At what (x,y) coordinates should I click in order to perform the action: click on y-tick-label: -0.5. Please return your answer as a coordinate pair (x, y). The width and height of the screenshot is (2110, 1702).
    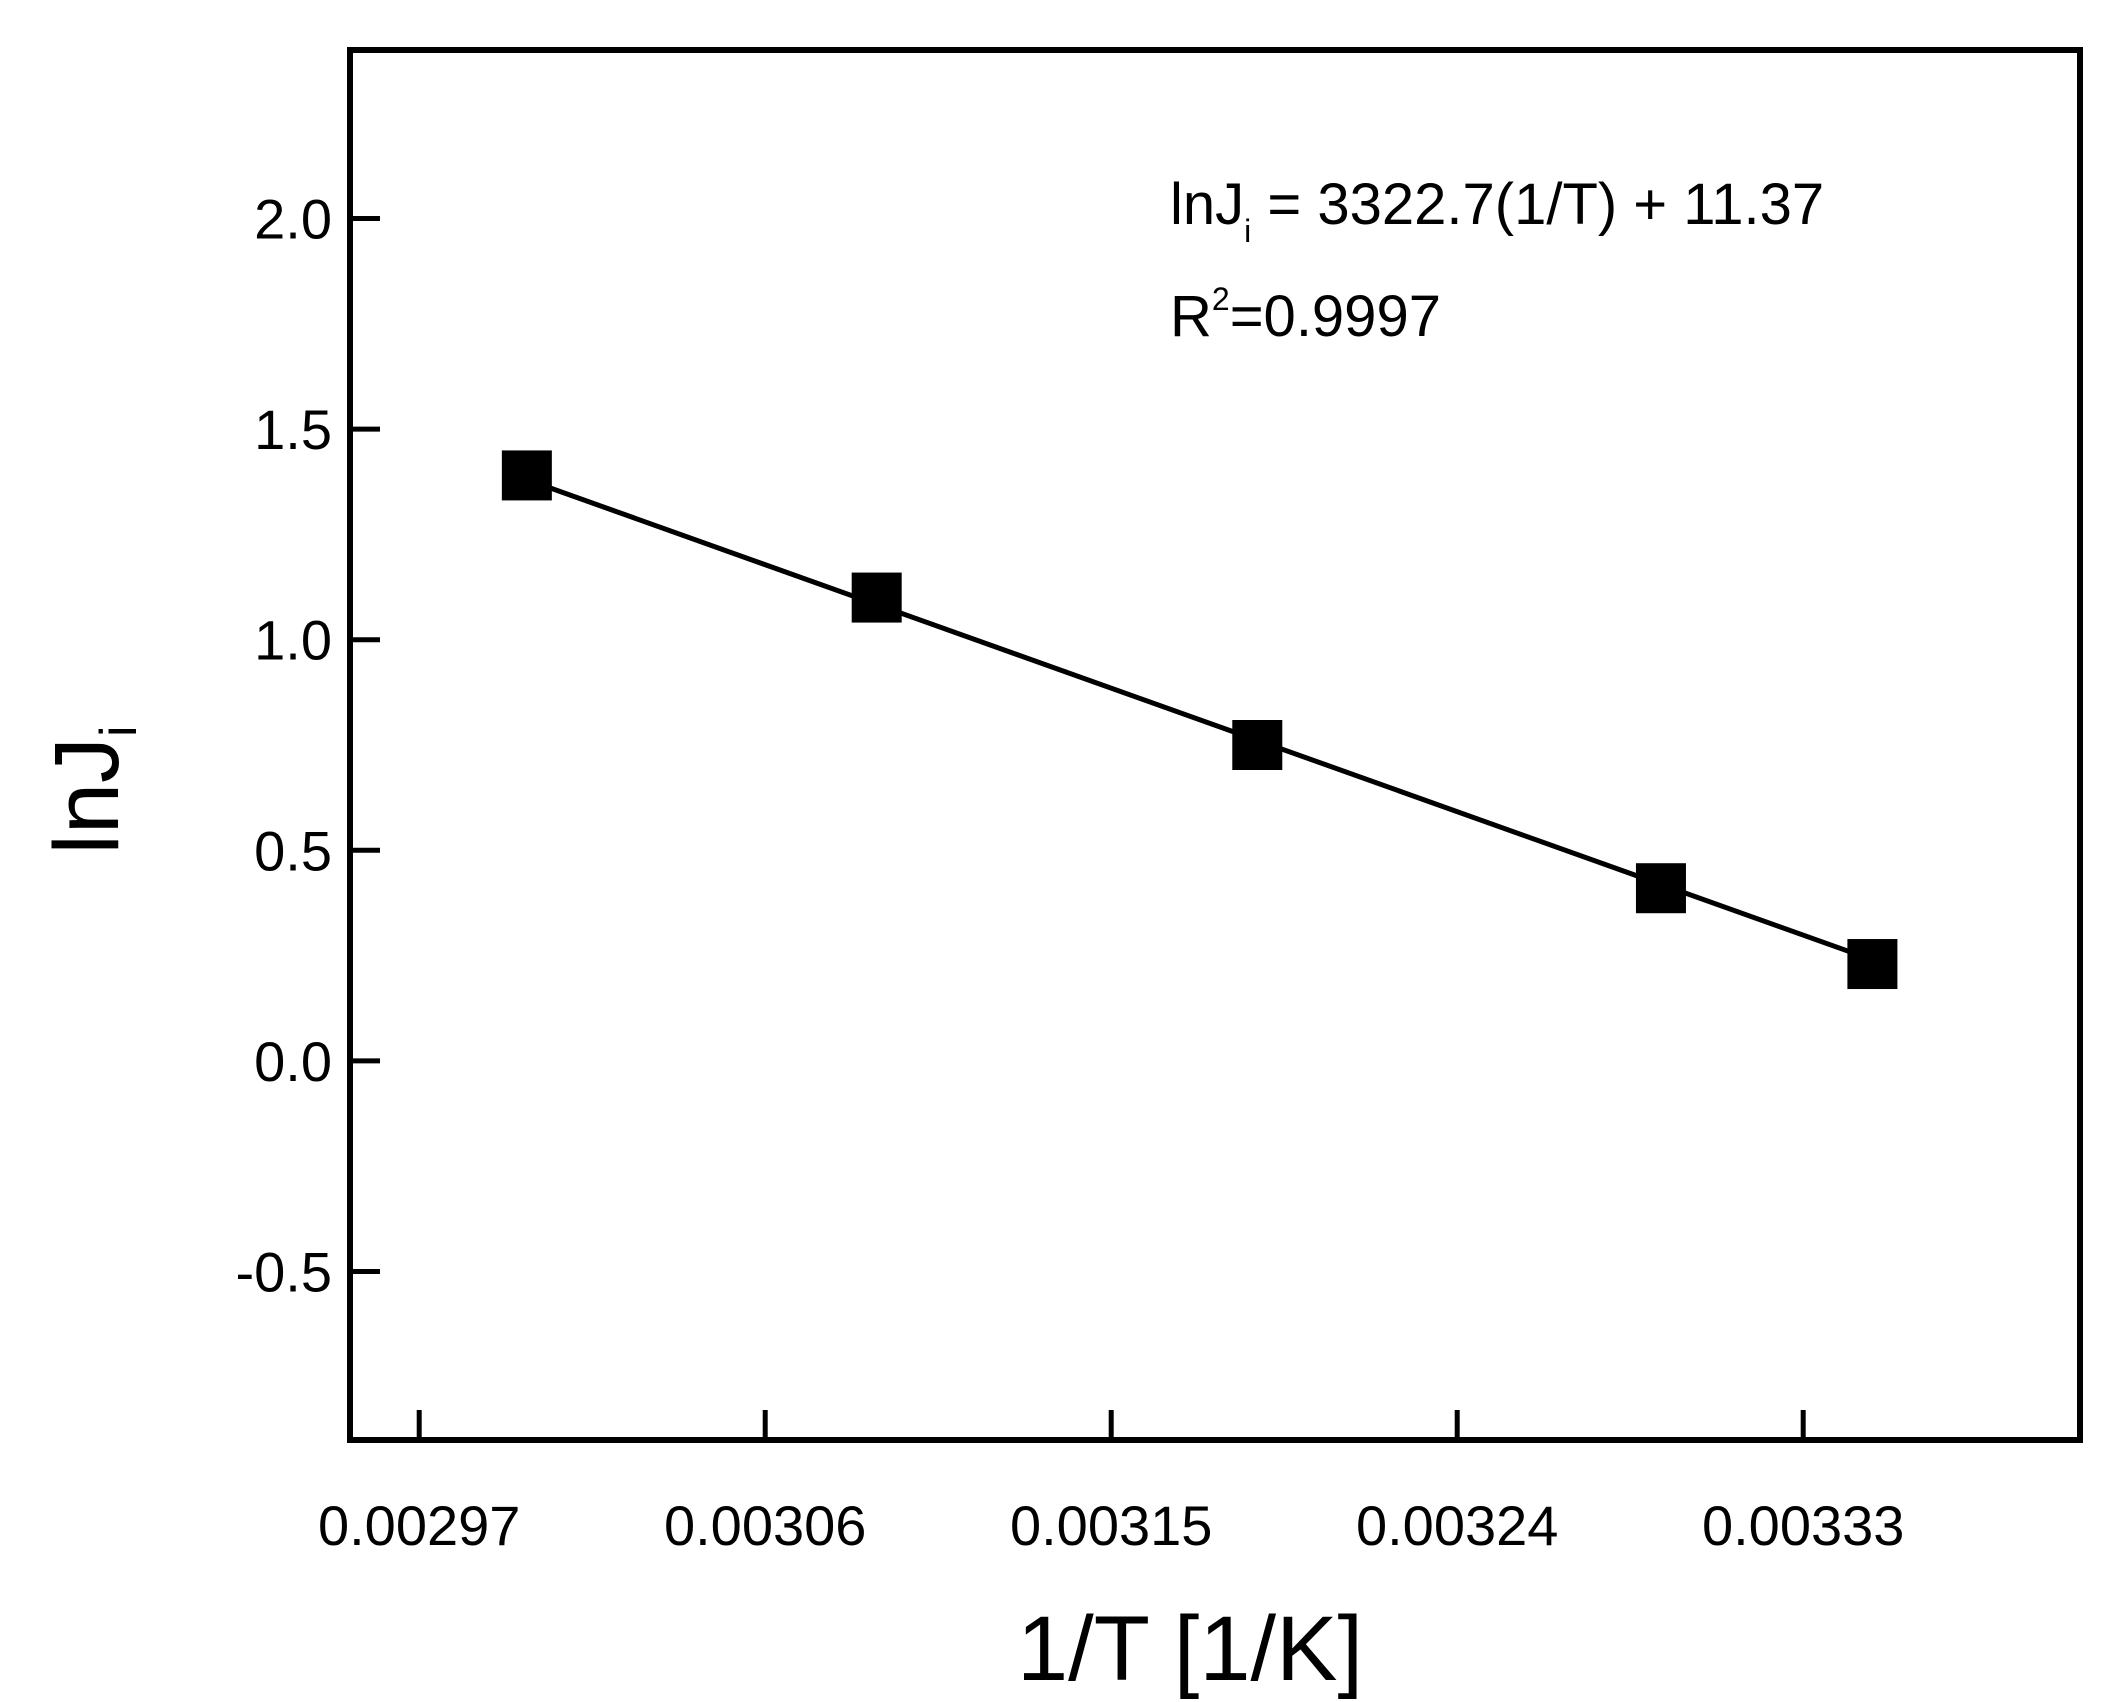
    Looking at the image, I should click on (284, 1272).